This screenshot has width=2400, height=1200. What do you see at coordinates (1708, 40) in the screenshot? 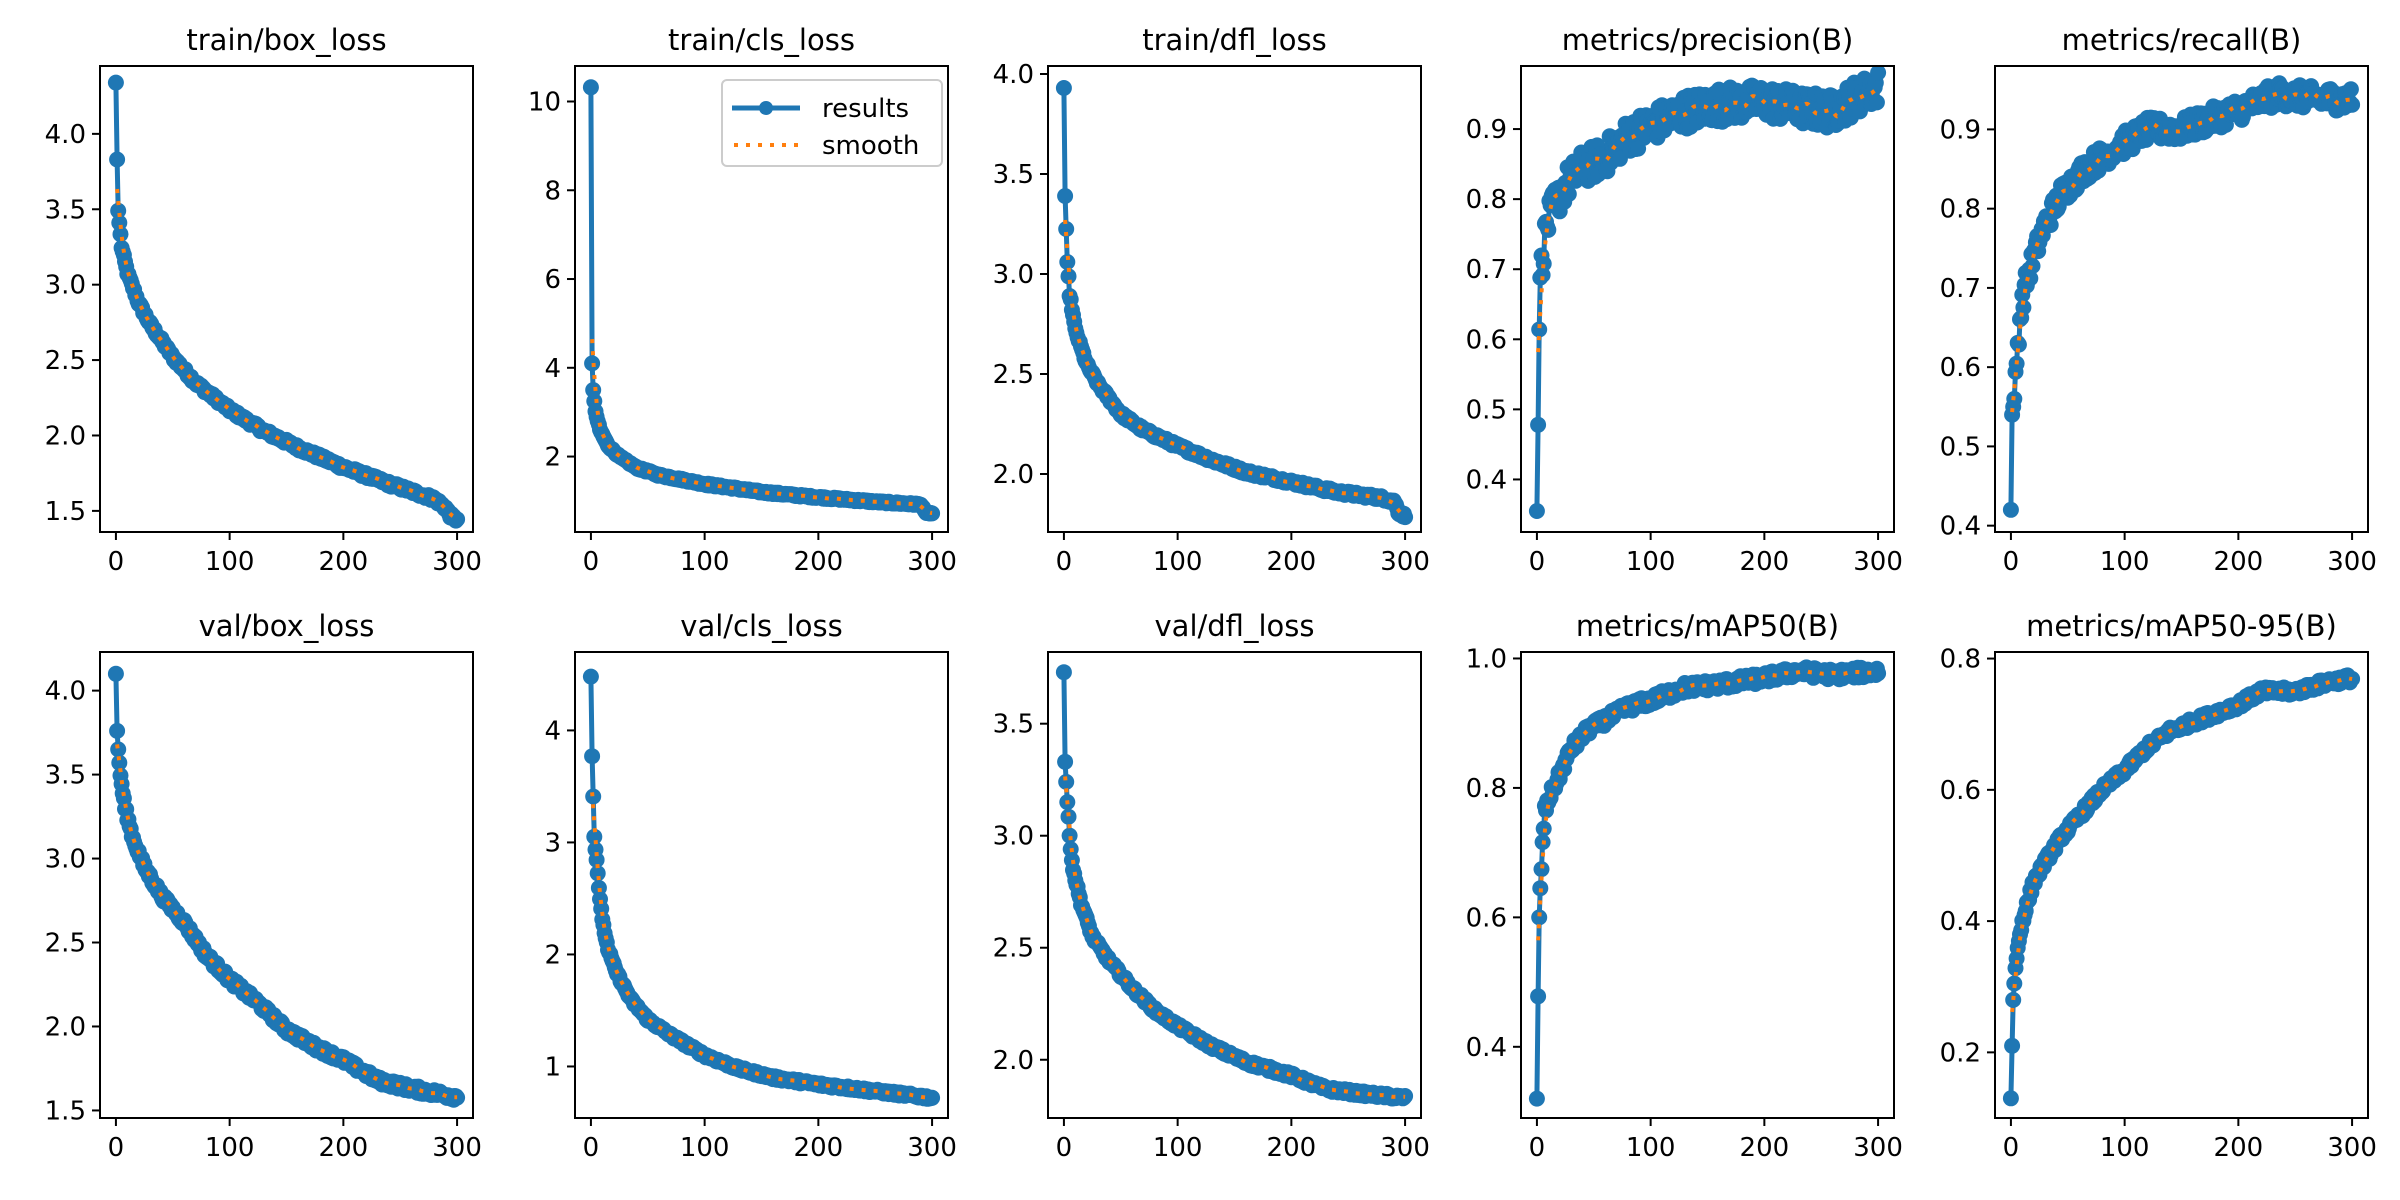
I see `subplot-title: metrics/precision(B)` at bounding box center [1708, 40].